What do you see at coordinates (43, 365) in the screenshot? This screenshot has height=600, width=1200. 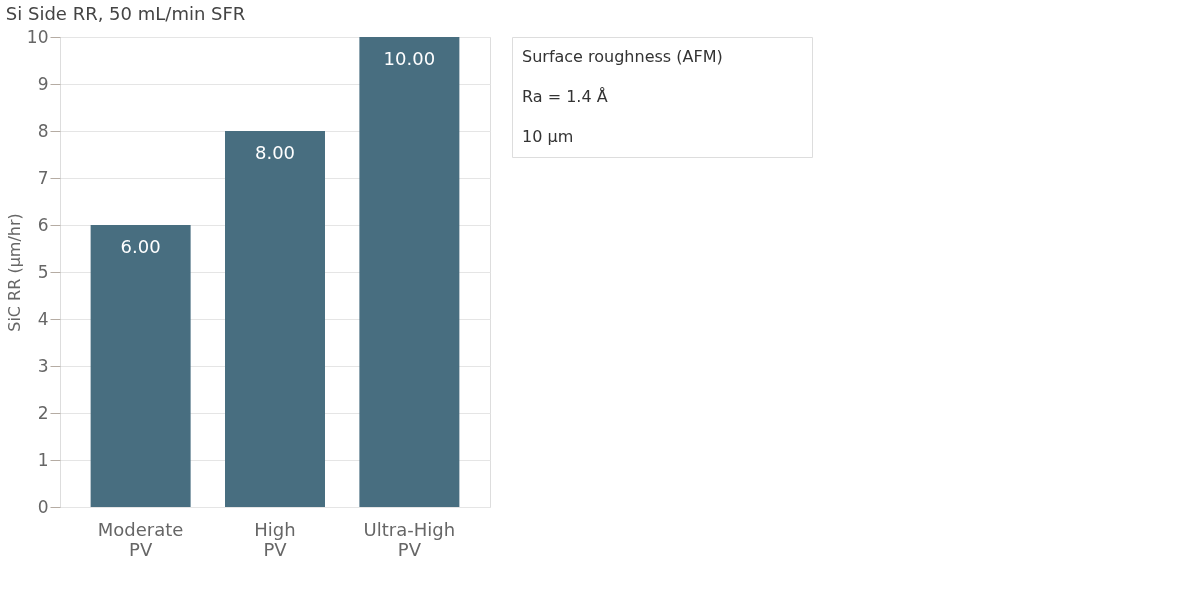 I see `y-tick-label: 3` at bounding box center [43, 365].